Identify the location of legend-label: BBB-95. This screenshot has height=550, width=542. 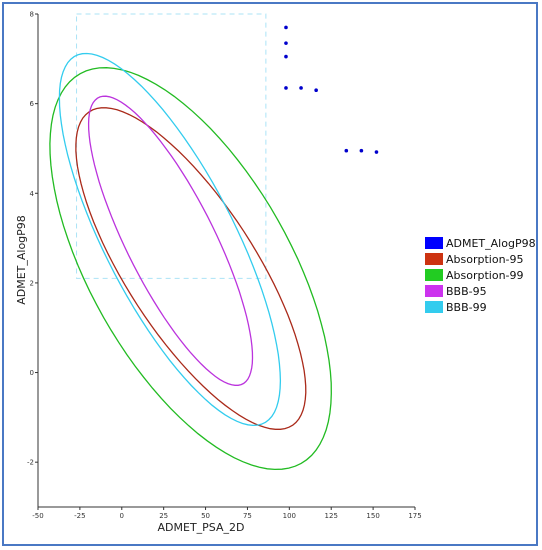
(466, 291).